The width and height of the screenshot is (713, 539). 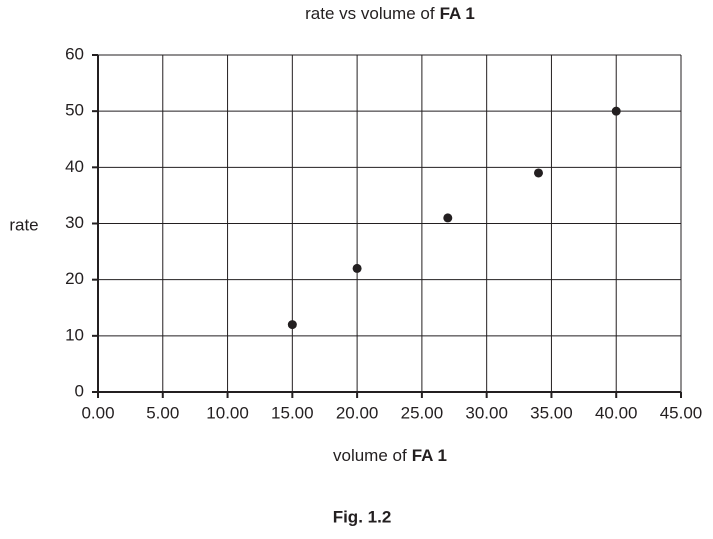 I want to click on x-label-text: volume of, so click(x=370, y=455).